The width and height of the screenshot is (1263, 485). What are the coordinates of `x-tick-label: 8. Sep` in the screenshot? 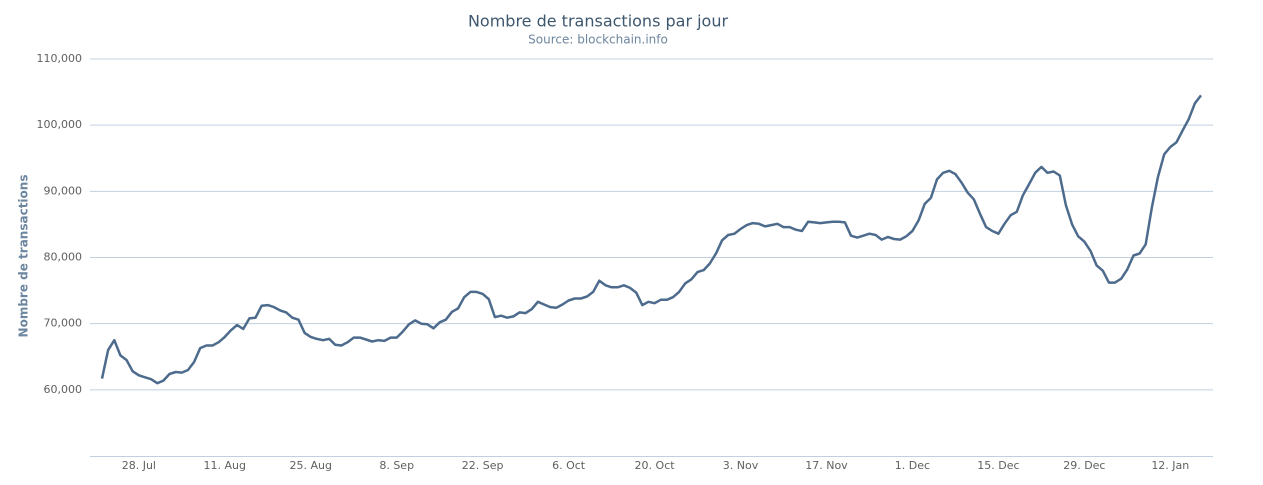 It's located at (396, 465).